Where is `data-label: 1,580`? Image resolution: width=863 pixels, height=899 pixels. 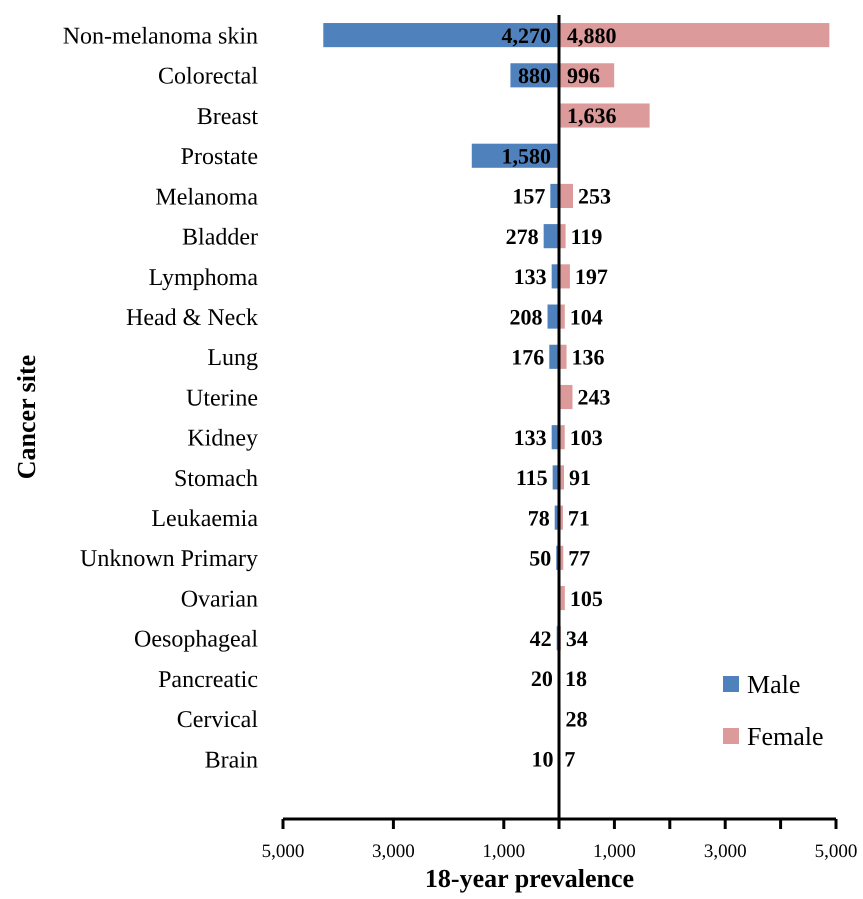
data-label: 1,580 is located at coordinates (526, 155).